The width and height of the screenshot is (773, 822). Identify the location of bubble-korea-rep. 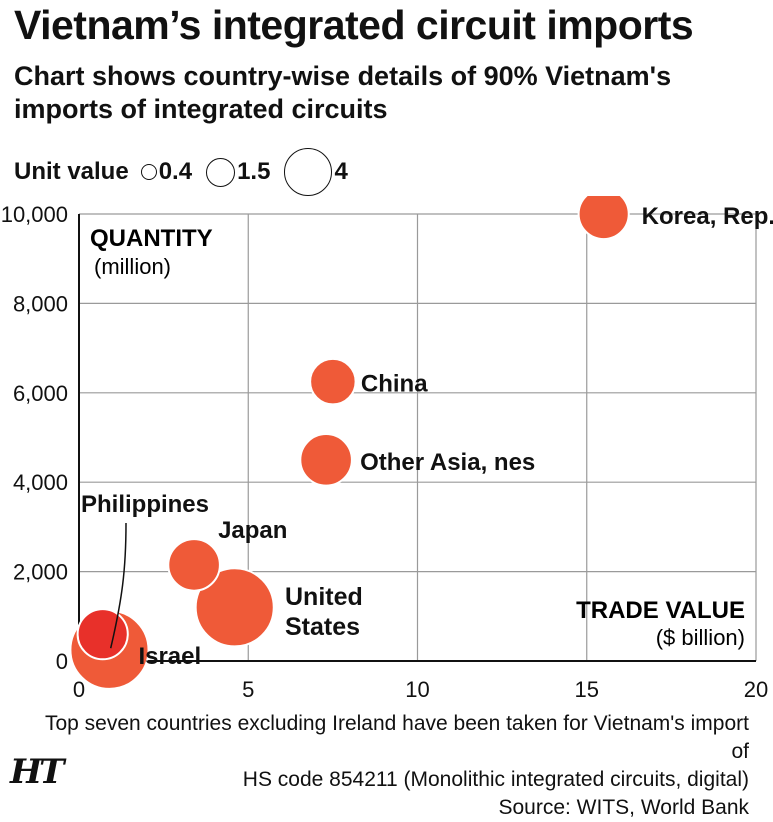
(603, 218).